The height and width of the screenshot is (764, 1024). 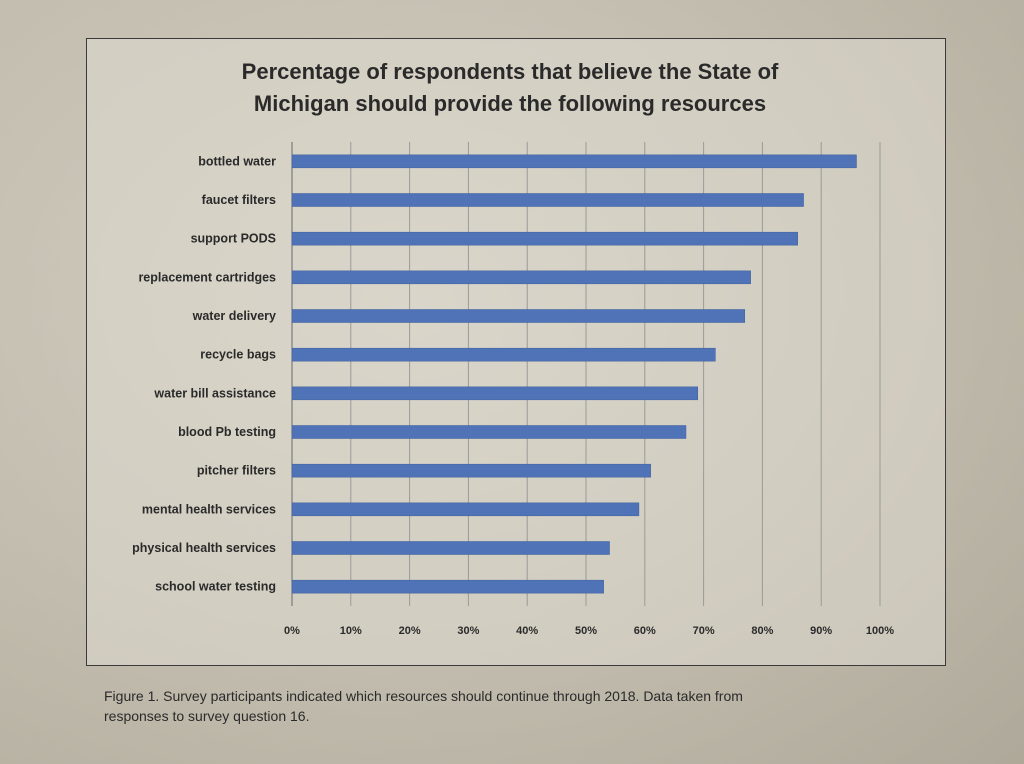 I want to click on bar-water-bill-assistance, so click(x=494, y=393).